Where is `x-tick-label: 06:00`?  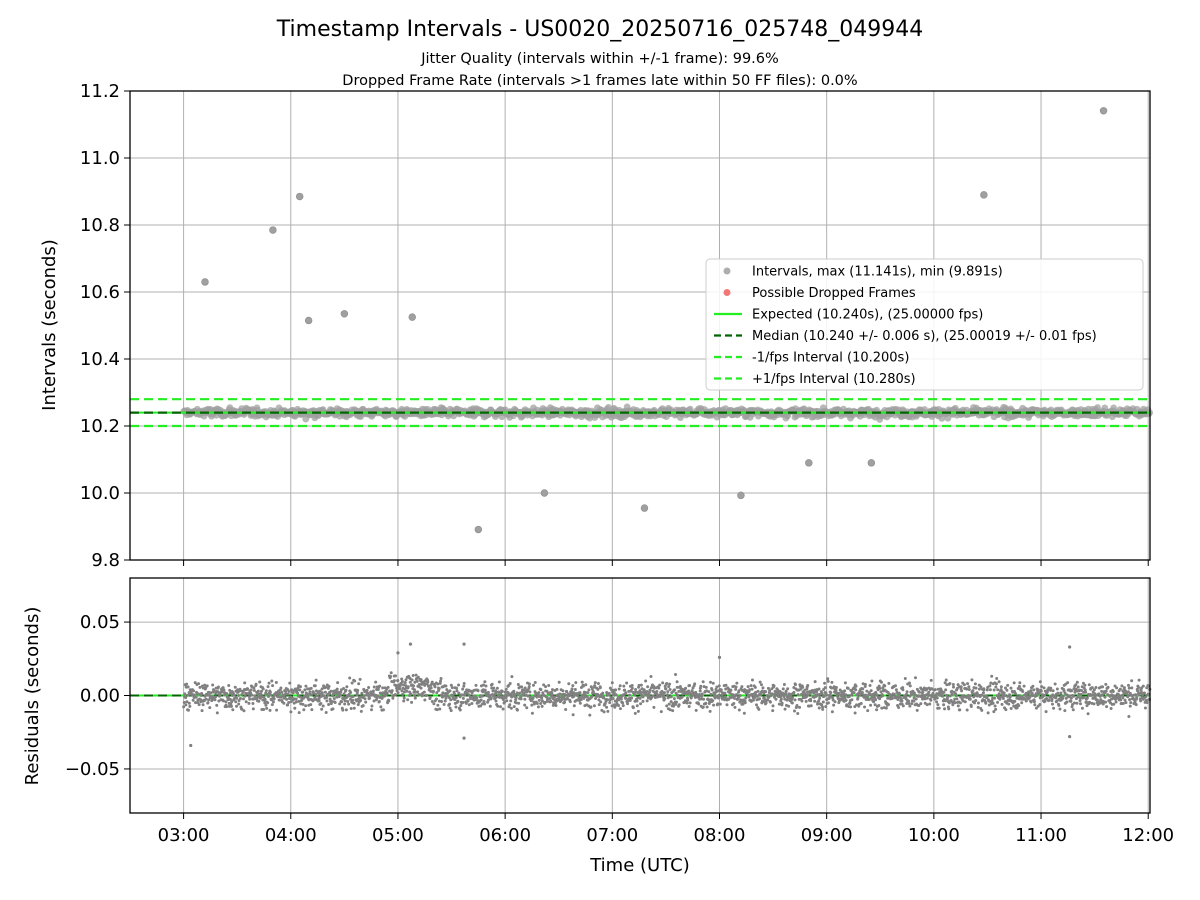
x-tick-label: 06:00 is located at coordinates (505, 835).